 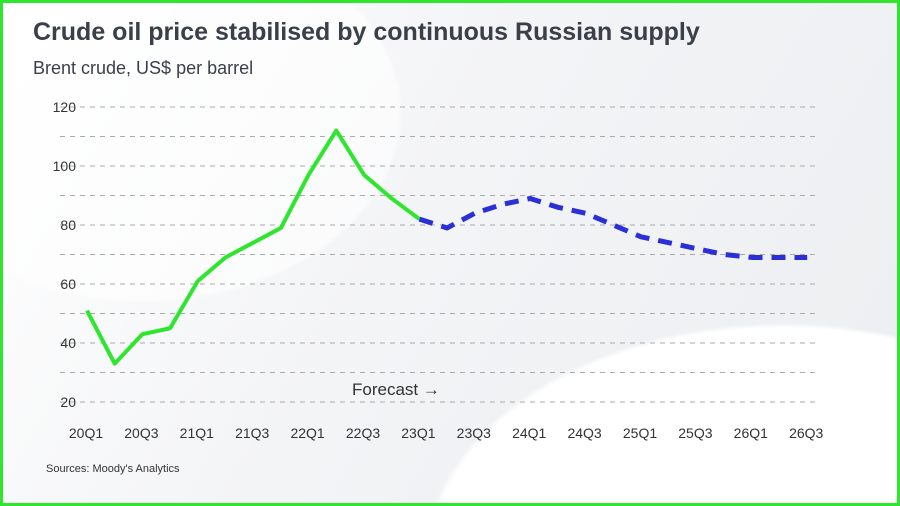 I want to click on forecast-annotation: Forecast →, so click(x=396, y=389).